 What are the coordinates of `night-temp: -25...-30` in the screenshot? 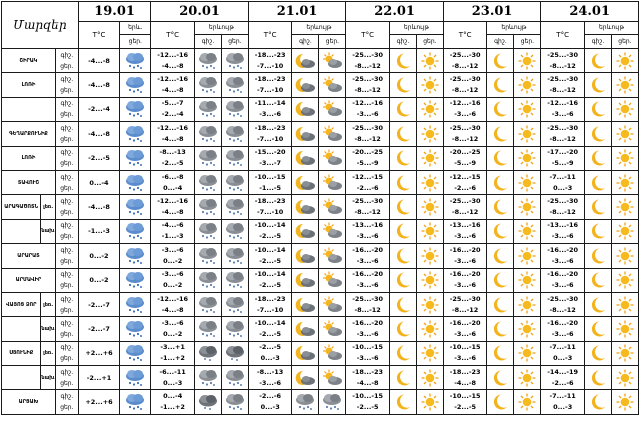 It's located at (465, 127).